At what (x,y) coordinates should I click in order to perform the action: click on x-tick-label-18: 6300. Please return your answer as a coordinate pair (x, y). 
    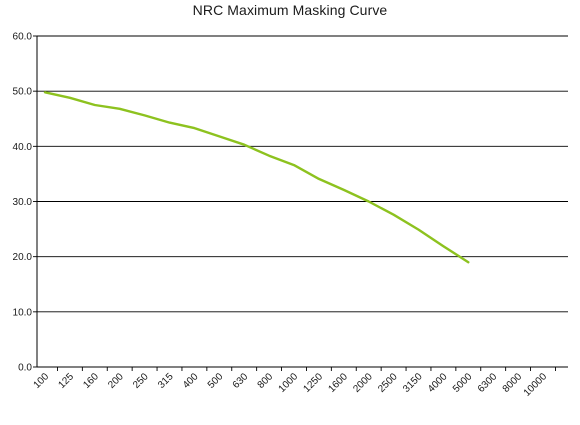
    Looking at the image, I should click on (488, 383).